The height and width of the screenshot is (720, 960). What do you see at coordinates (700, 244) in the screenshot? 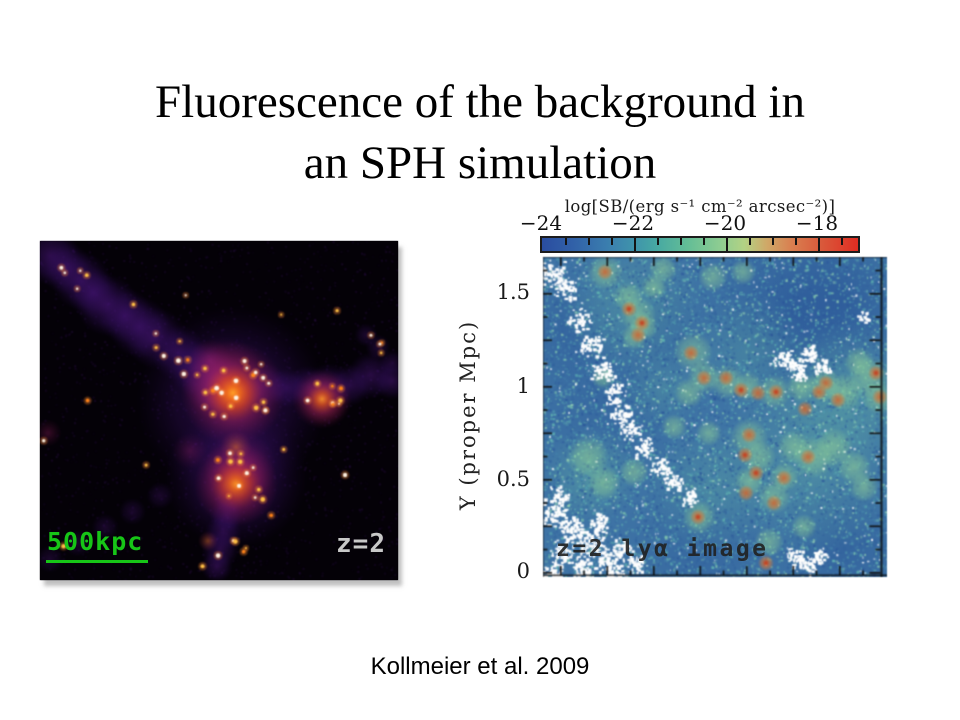
I see `colorbar` at bounding box center [700, 244].